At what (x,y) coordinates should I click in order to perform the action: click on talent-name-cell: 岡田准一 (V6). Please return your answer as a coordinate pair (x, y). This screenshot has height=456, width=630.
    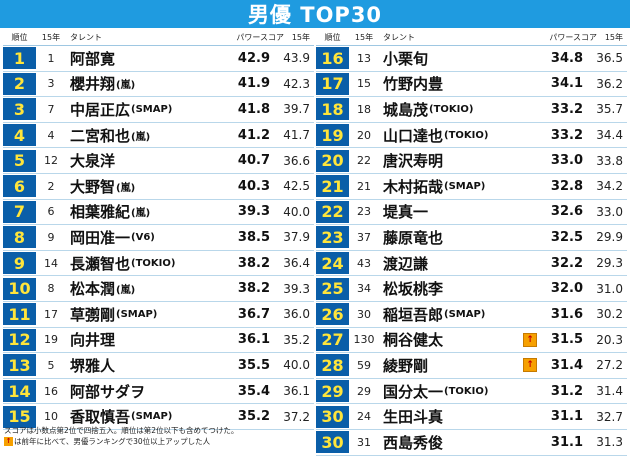
    Looking at the image, I should click on (147, 237).